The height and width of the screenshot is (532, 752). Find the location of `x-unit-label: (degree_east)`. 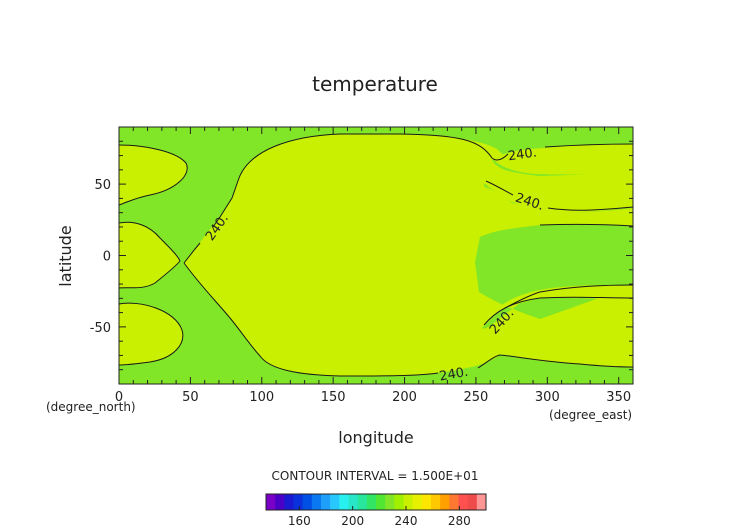

x-unit-label: (degree_east) is located at coordinates (590, 415).